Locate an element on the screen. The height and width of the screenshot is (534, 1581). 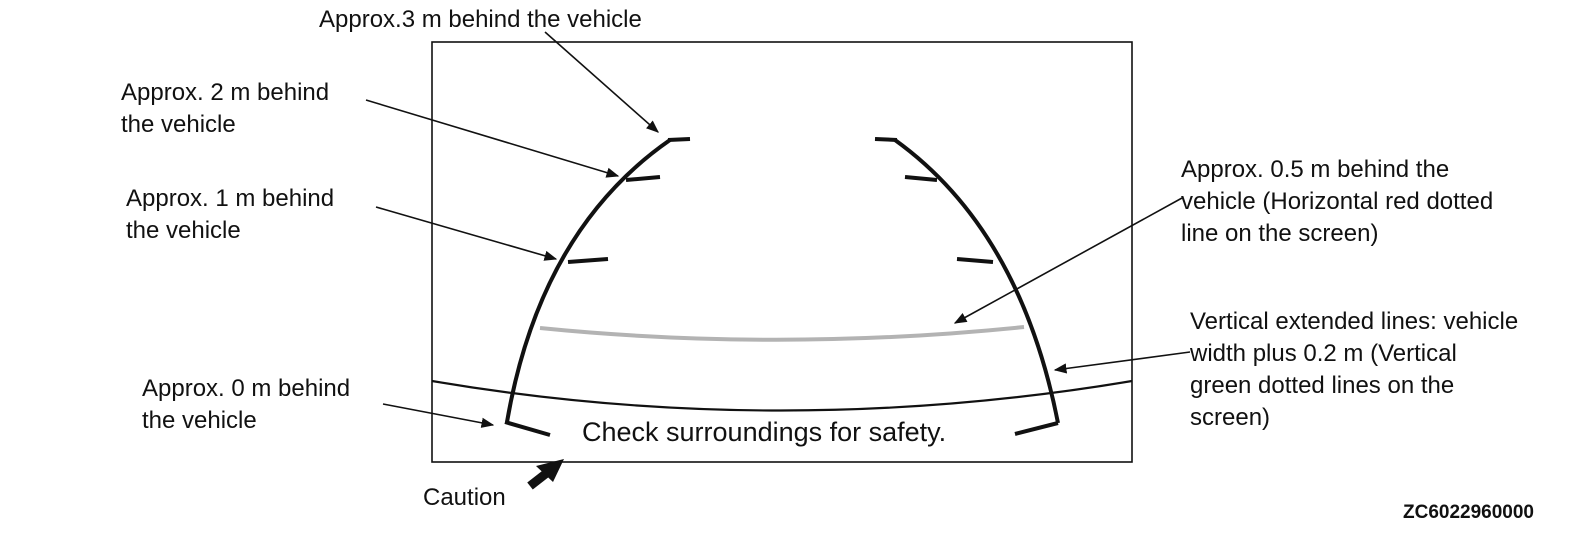
left-tick-3m is located at coordinates (679, 139).